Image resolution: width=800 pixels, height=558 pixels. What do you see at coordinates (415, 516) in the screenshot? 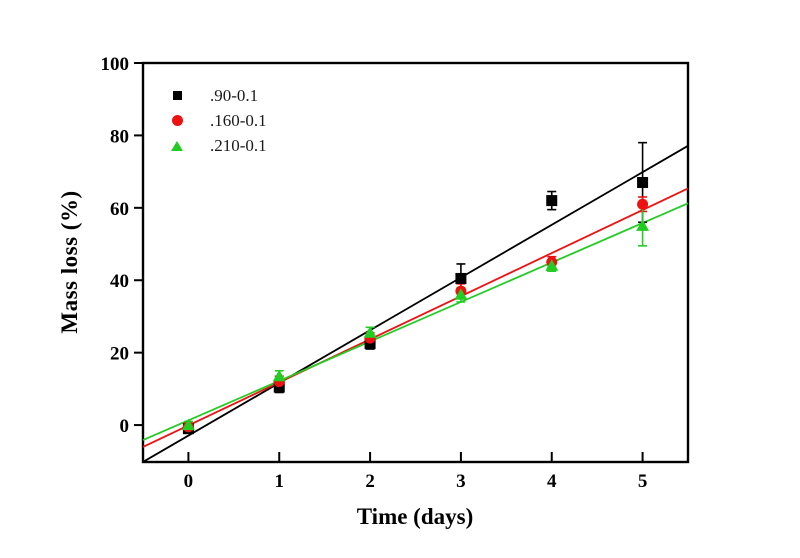
I see `x-axis-title: Time (days)` at bounding box center [415, 516].